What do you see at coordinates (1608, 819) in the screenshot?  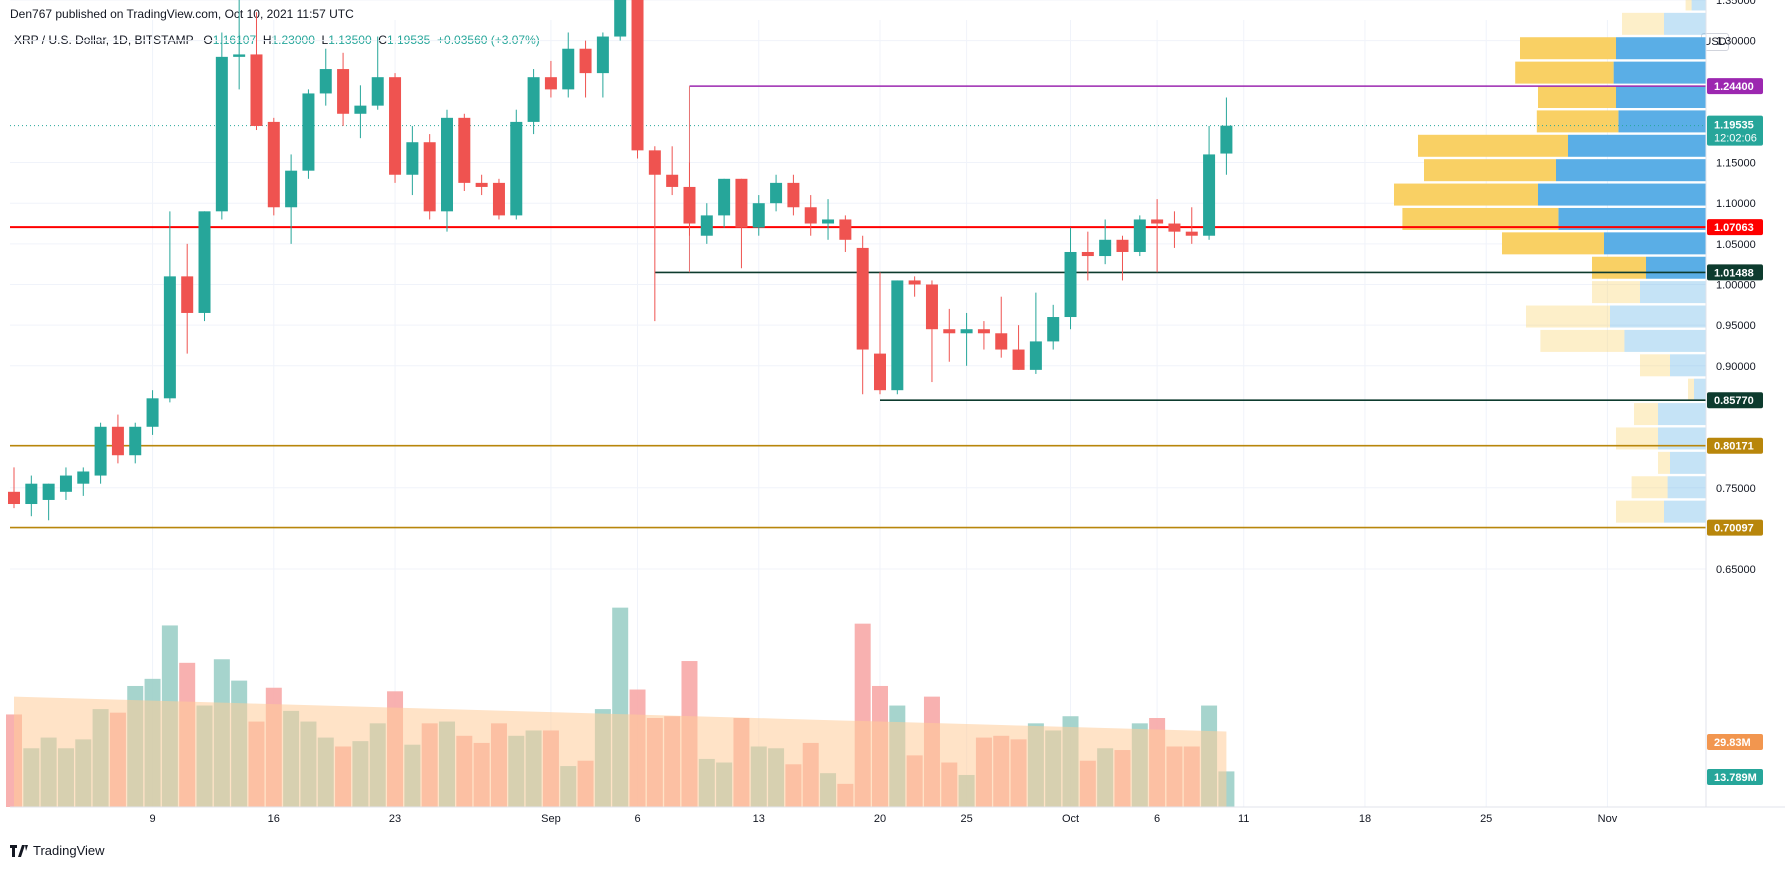 I see `x-tick-label: Nov` at bounding box center [1608, 819].